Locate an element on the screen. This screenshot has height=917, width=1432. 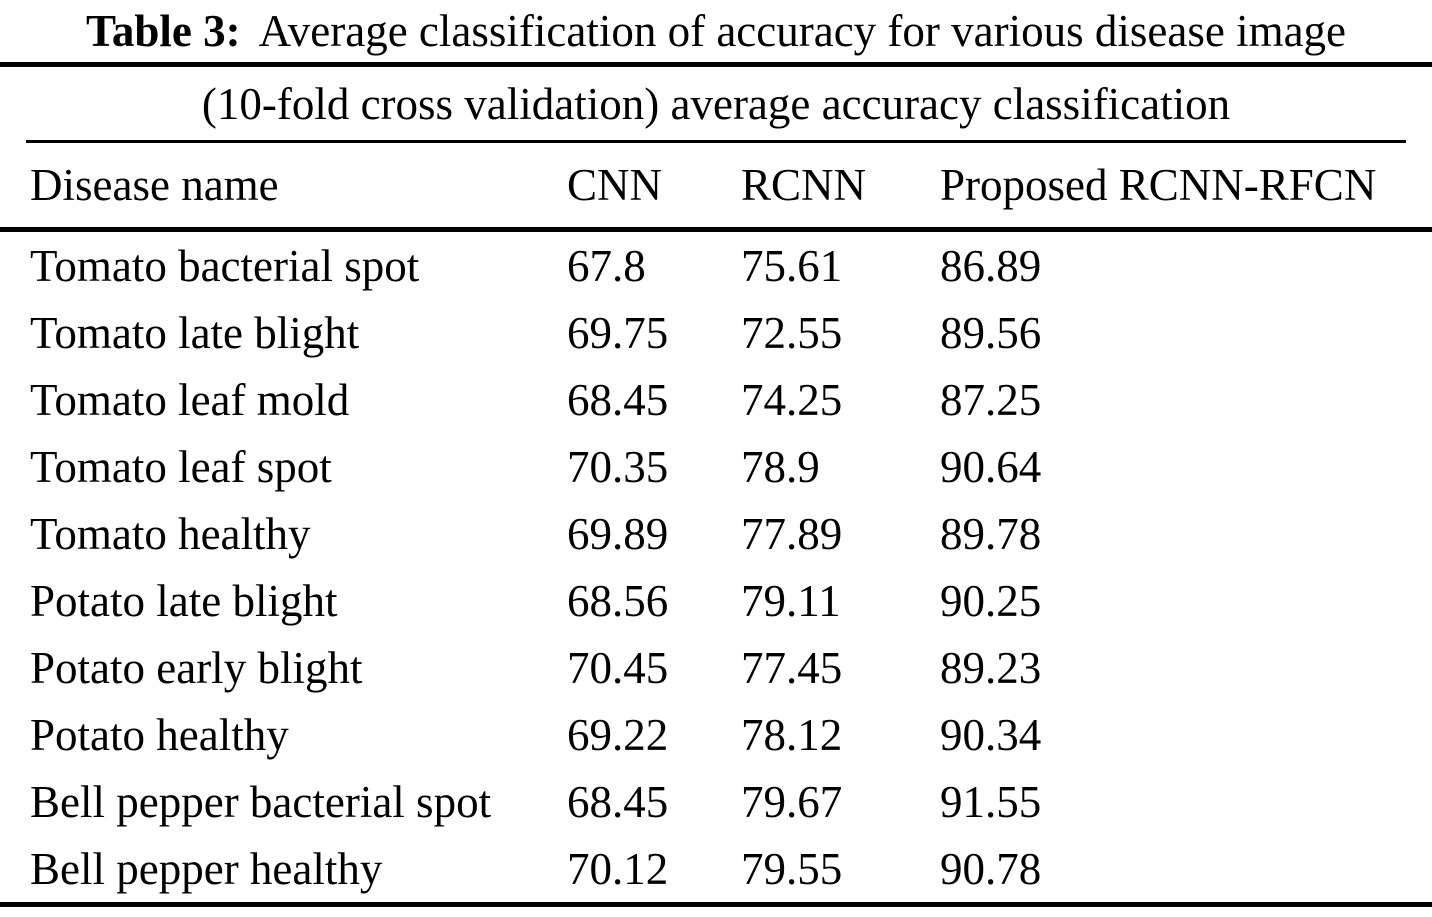
column-header-disease-name: Disease name is located at coordinates (283, 187).